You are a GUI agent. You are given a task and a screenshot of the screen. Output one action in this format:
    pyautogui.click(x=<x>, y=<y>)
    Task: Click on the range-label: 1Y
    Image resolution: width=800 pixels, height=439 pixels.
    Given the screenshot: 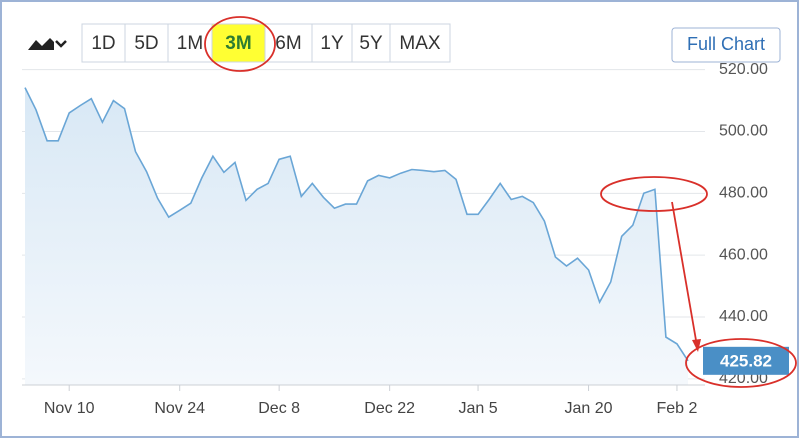 What is the action you would take?
    pyautogui.click(x=332, y=43)
    